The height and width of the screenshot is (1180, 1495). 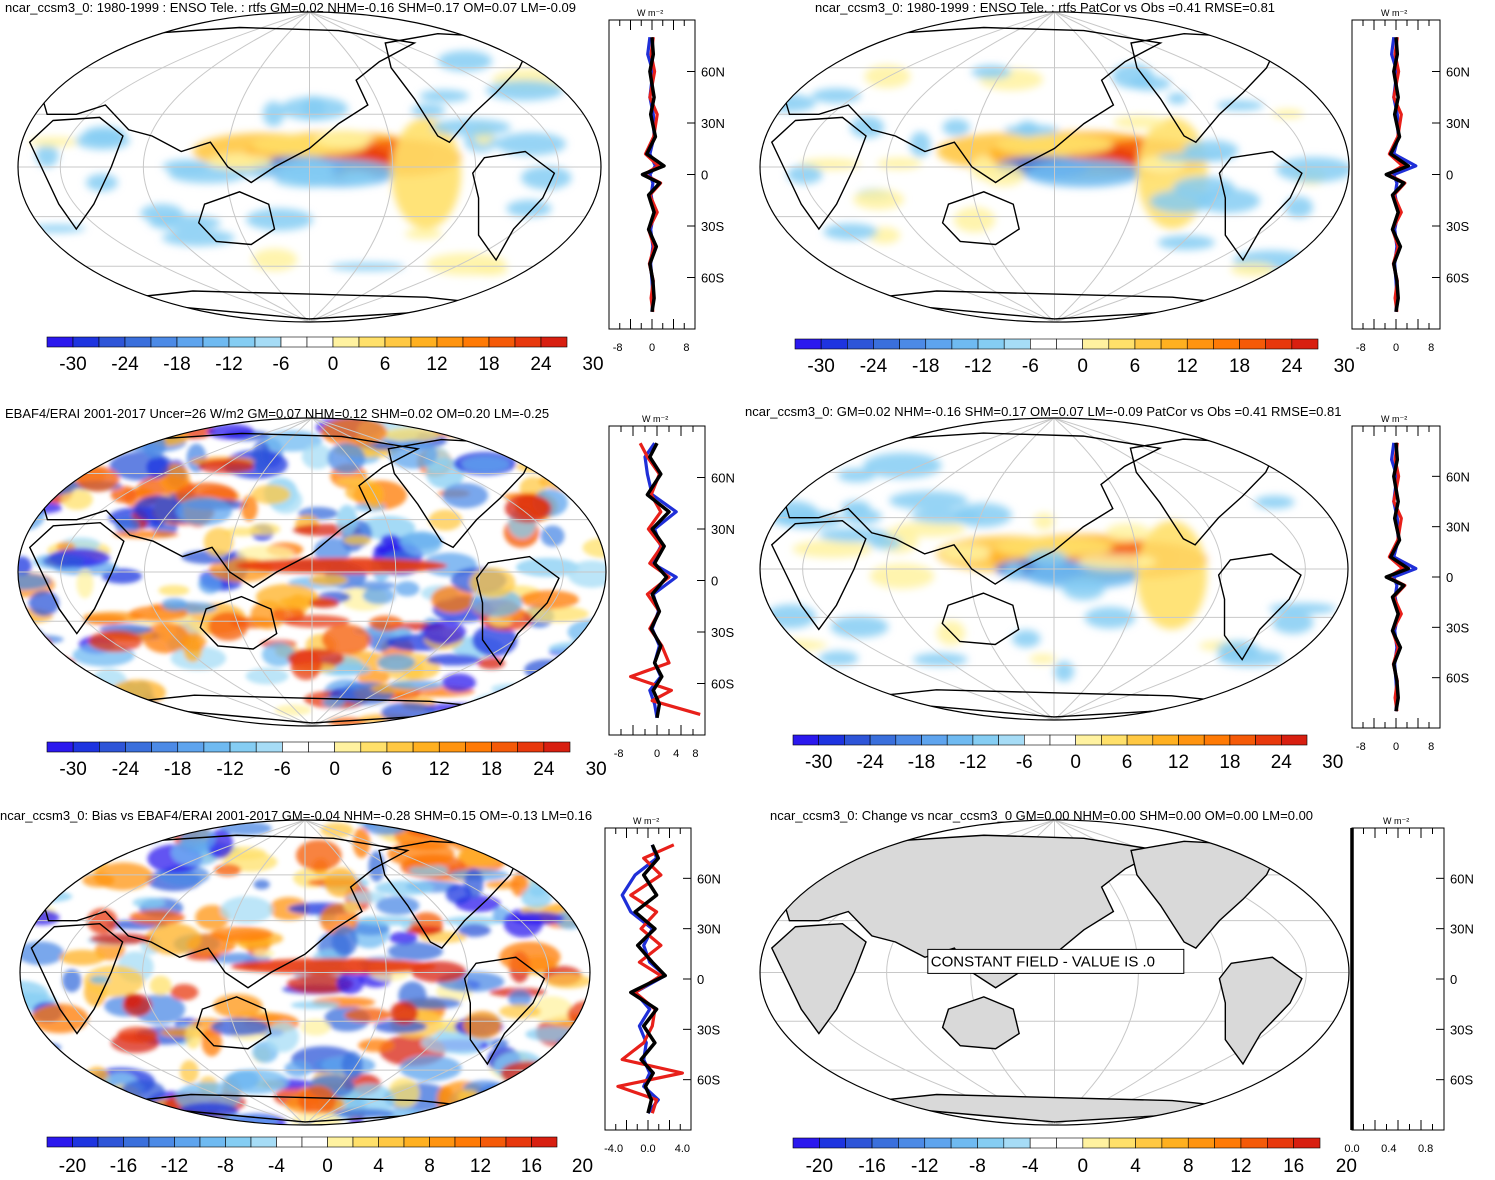 What do you see at coordinates (1135, 366) in the screenshot?
I see `colorbar-tick-label: 6` at bounding box center [1135, 366].